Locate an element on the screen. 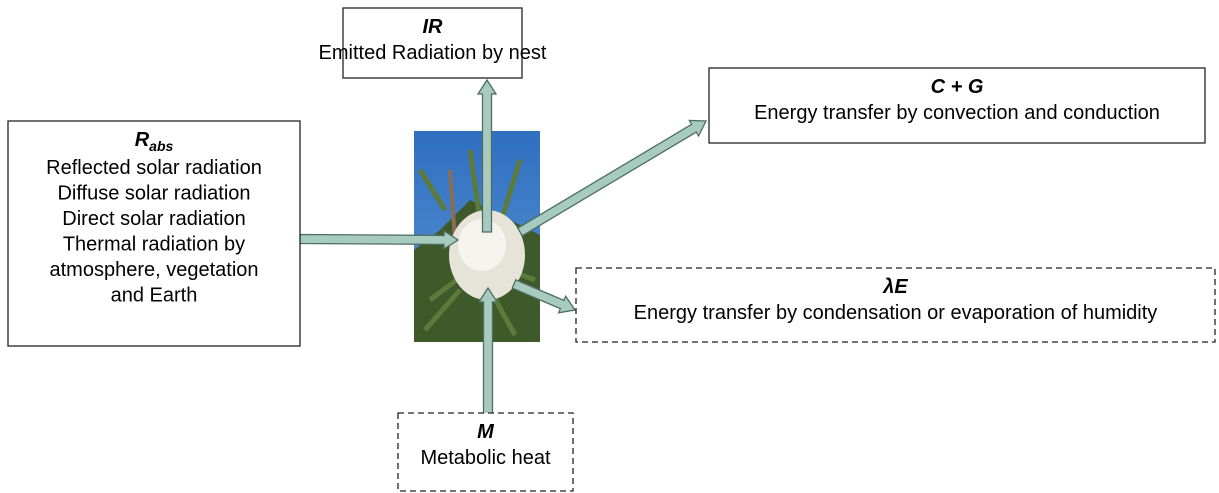 The image size is (1219, 493). node-text: Diffuse solar radiation is located at coordinates (153, 193).